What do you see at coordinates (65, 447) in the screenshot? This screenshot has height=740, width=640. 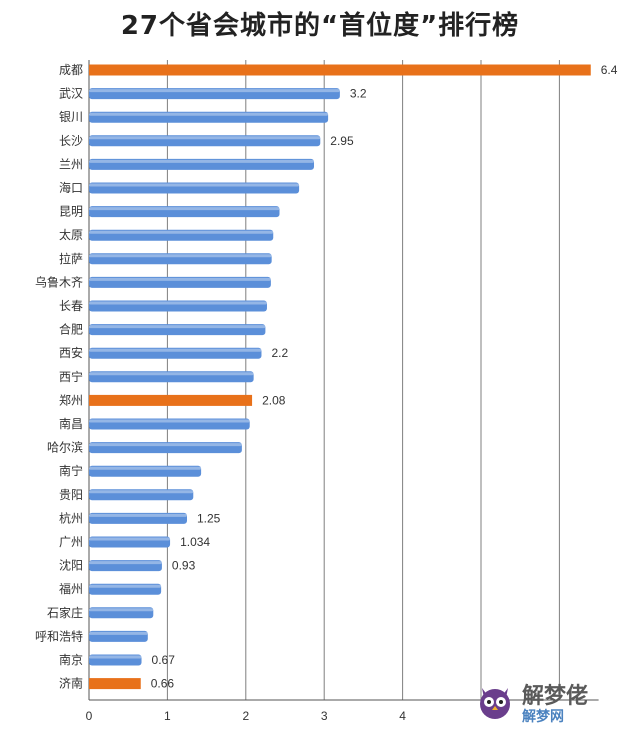 I see `category-label: 哈尔滨` at bounding box center [65, 447].